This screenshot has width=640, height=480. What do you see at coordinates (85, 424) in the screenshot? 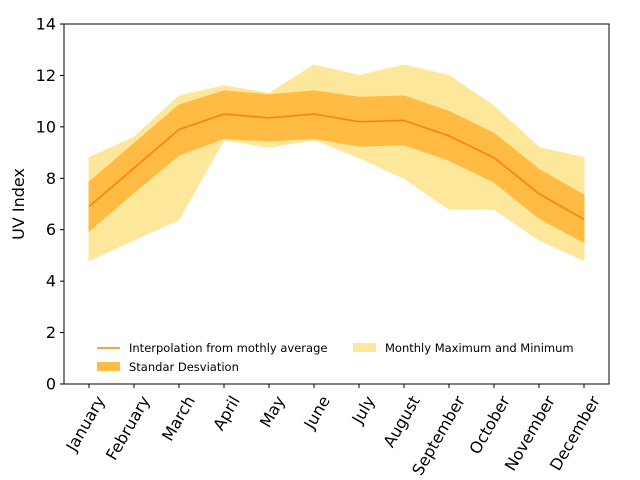
I see `x-tick-label-january: January` at bounding box center [85, 424].